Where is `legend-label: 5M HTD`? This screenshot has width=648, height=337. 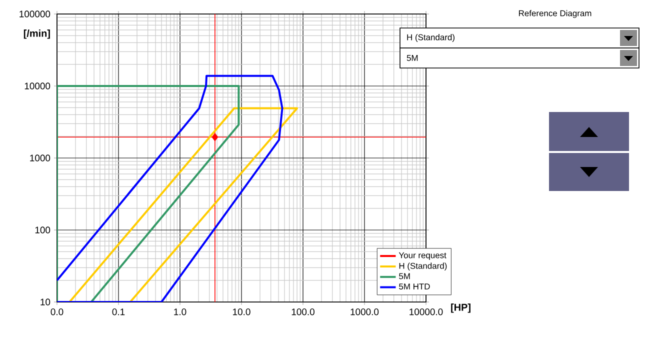 legend-label: 5M HTD is located at coordinates (414, 287).